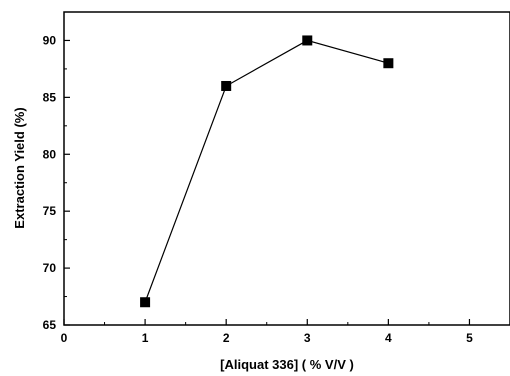 This screenshot has width=510, height=376. What do you see at coordinates (287, 364) in the screenshot?
I see `x-axis-label: [Aliquat 336] ( % V/V )` at bounding box center [287, 364].